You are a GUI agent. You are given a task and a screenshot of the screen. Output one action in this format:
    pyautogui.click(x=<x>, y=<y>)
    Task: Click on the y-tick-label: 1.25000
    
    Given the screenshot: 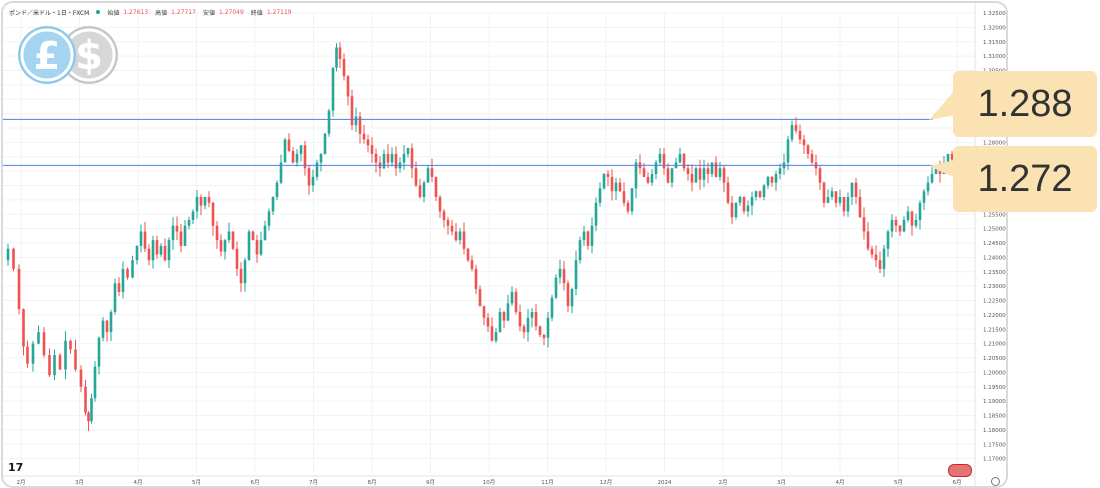 What is the action you would take?
    pyautogui.click(x=994, y=230)
    